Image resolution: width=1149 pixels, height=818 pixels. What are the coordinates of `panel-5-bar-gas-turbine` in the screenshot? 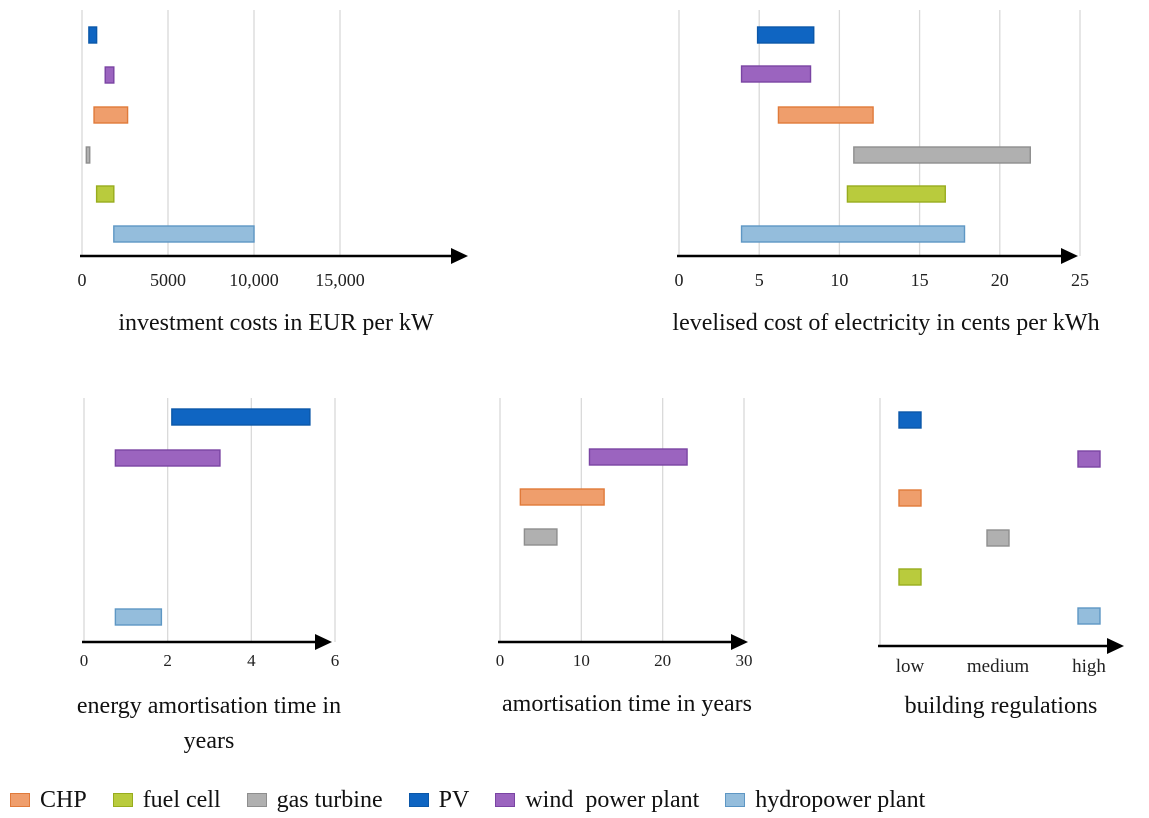 It's located at (998, 538).